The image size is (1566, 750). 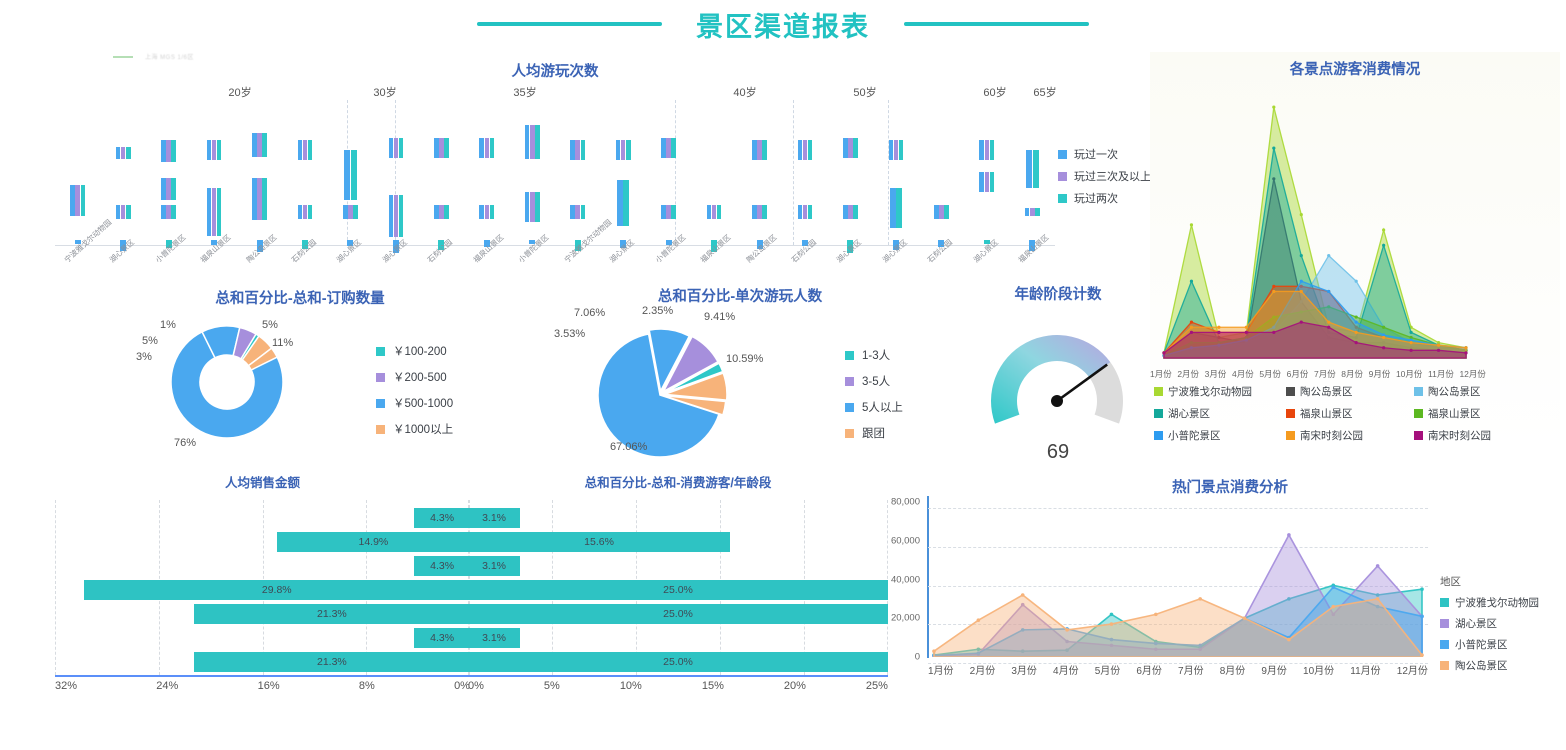 What do you see at coordinates (227, 384) in the screenshot?
I see `donut-slice` at bounding box center [227, 384].